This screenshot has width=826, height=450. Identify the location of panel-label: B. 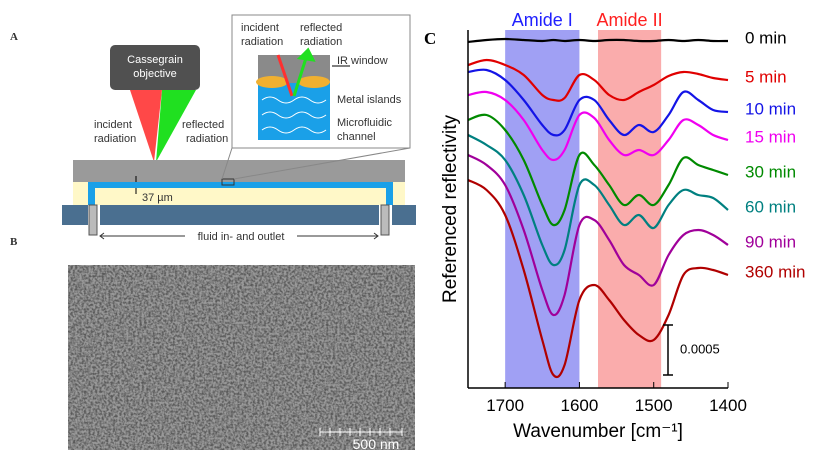
(14, 242).